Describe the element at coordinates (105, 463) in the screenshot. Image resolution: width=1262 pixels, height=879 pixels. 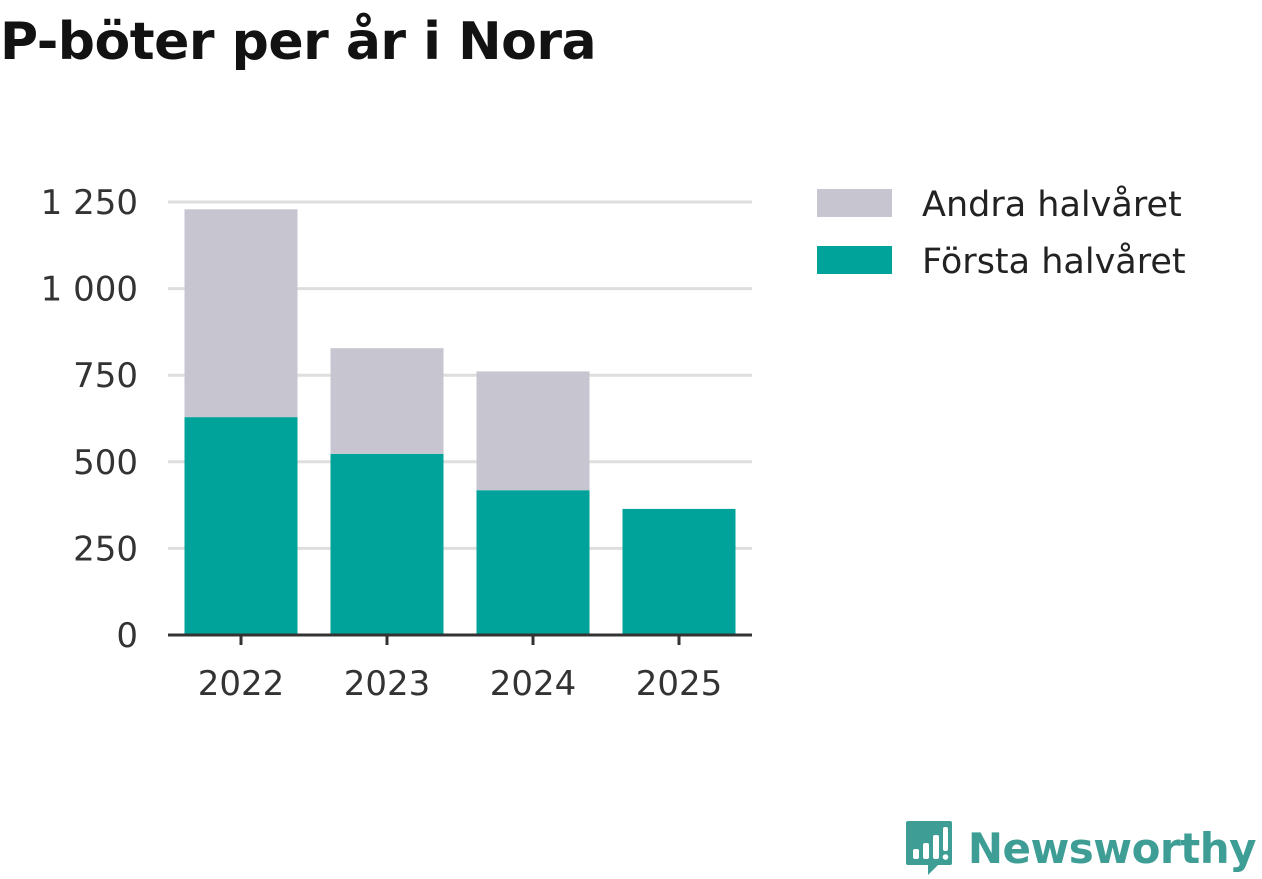
I see `y-tick-label: 500` at that location.